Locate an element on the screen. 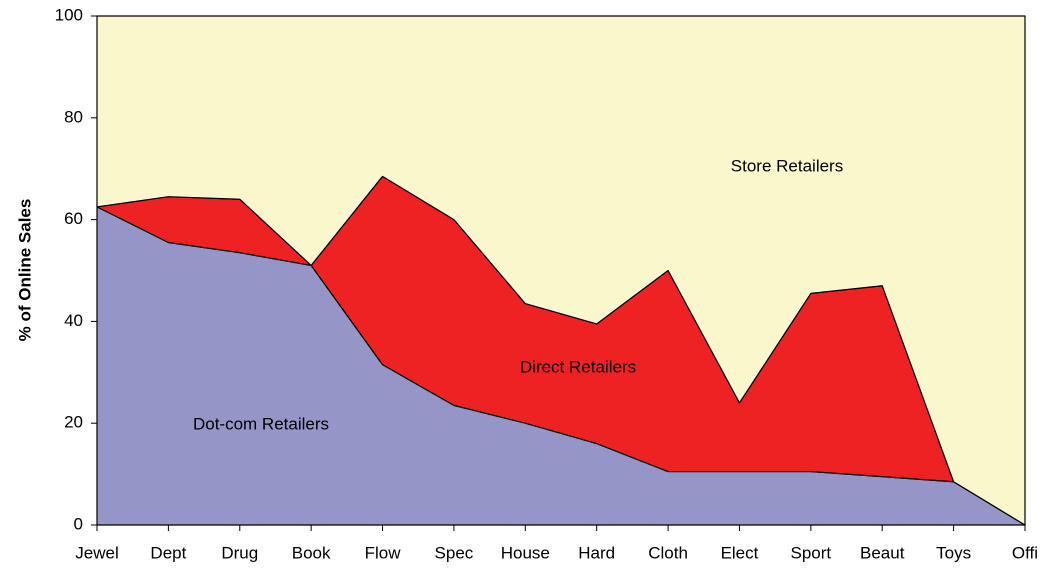 The width and height of the screenshot is (1048, 573). x-tick-label: Offi is located at coordinates (1025, 552).